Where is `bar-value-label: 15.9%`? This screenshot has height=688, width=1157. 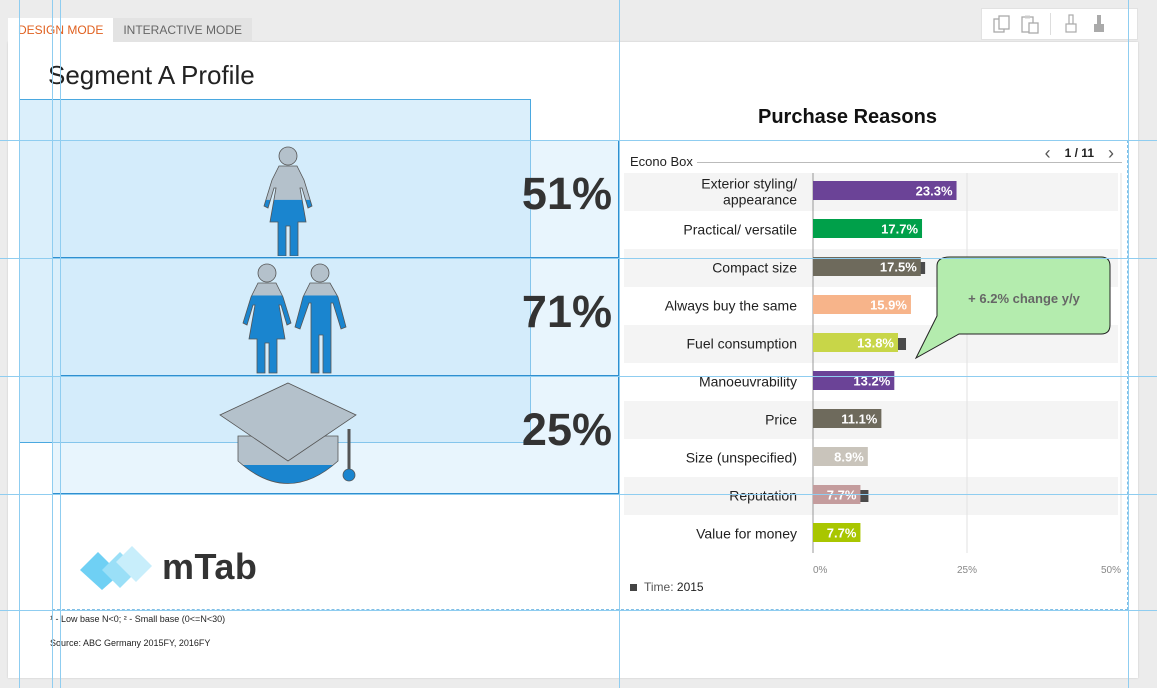 bar-value-label: 15.9% is located at coordinates (888, 305).